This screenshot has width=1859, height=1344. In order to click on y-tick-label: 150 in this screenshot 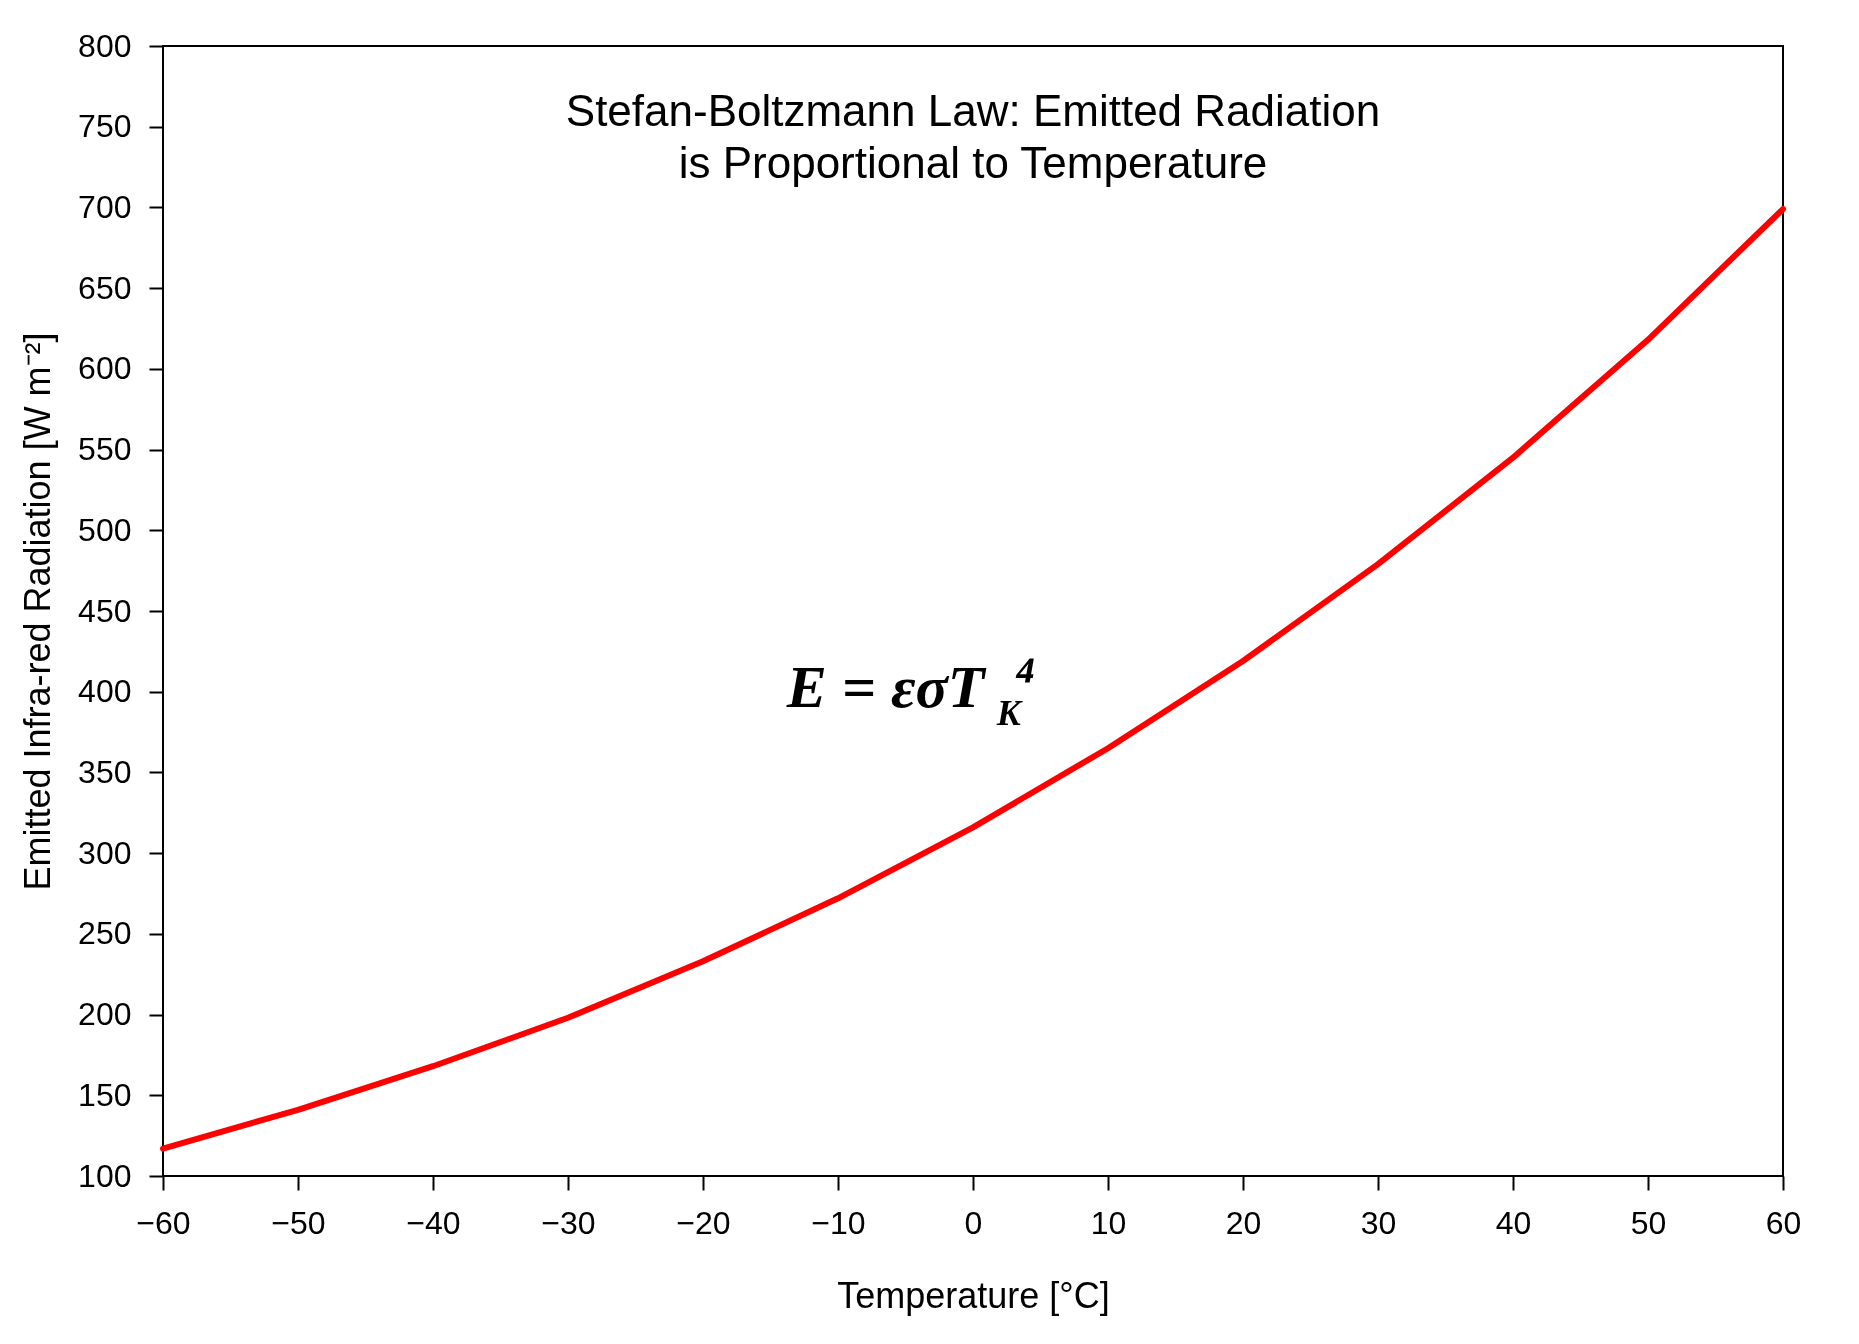, I will do `click(105, 1094)`.